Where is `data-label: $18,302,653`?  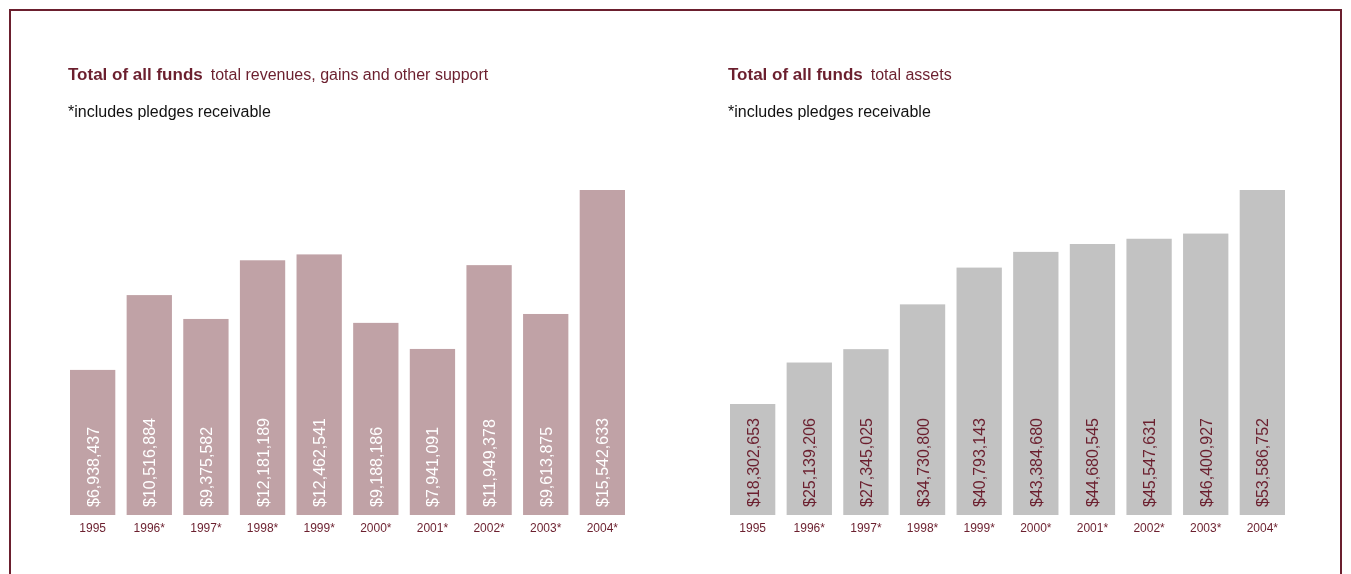
data-label: $18,302,653 is located at coordinates (753, 462).